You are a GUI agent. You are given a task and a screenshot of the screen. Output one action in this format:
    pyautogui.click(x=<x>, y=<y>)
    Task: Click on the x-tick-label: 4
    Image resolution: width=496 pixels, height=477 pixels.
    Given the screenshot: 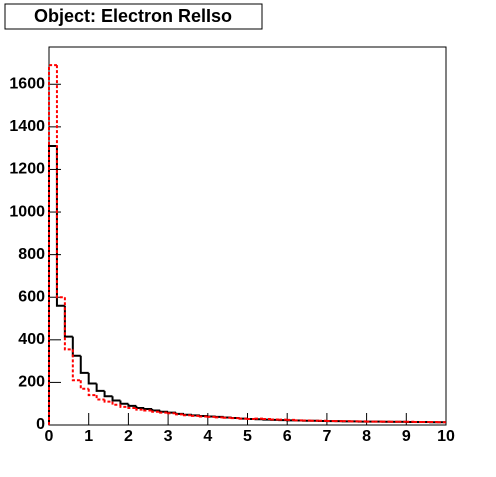 What is the action you would take?
    pyautogui.click(x=207, y=436)
    